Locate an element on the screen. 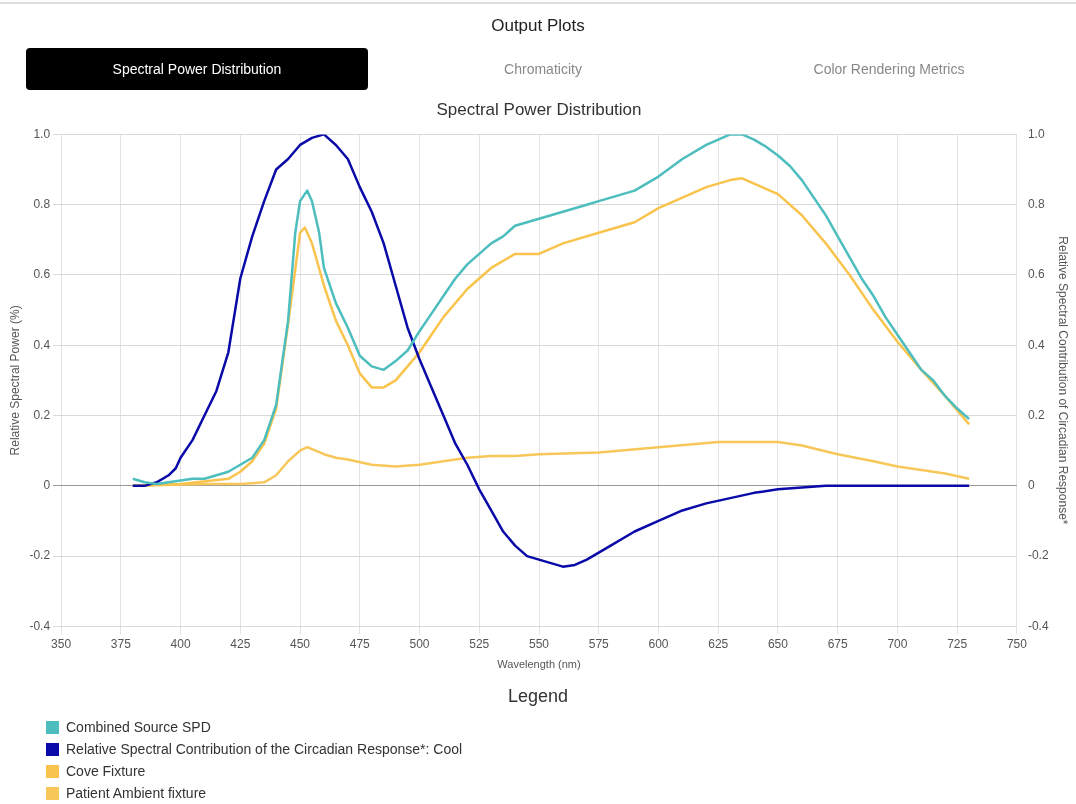  x-tick-label: 525 is located at coordinates (479, 643).